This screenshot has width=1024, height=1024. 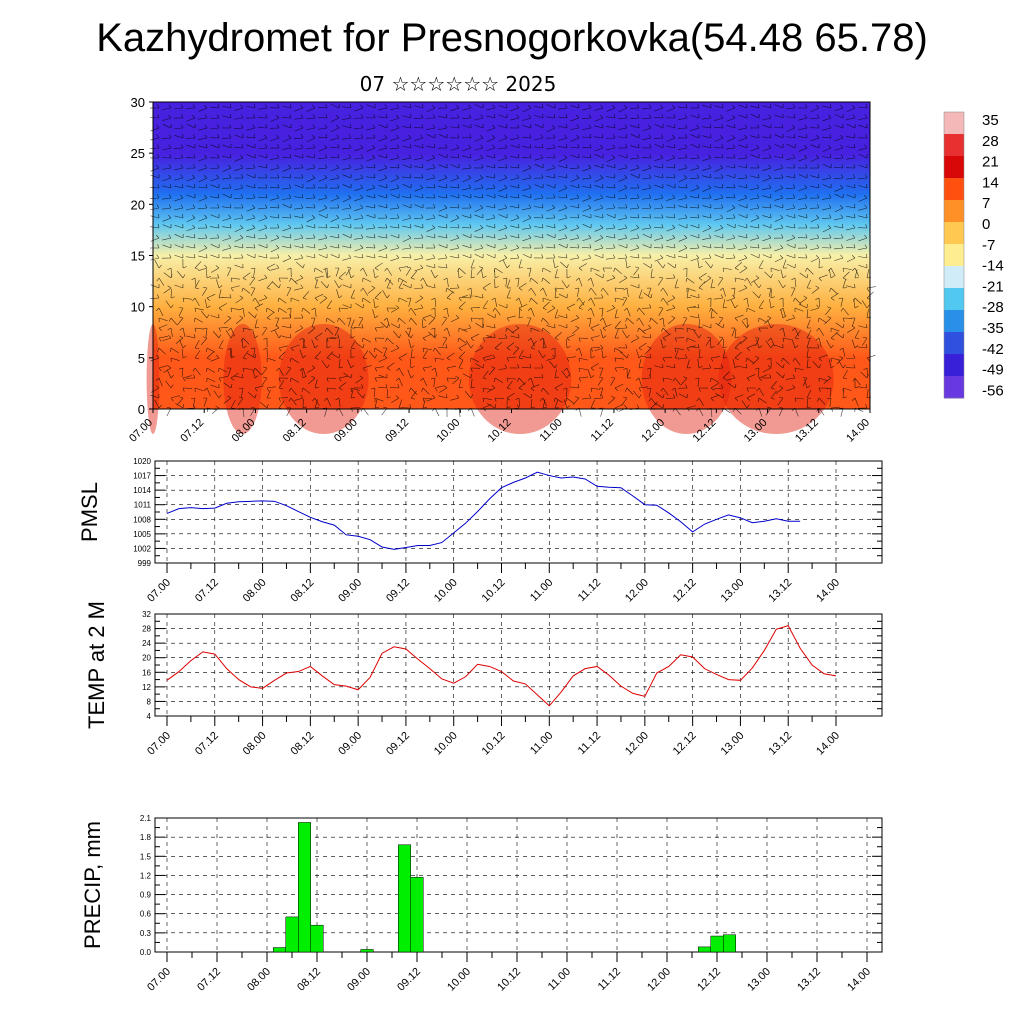 What do you see at coordinates (518, 885) in the screenshot?
I see `panel-frame` at bounding box center [518, 885].